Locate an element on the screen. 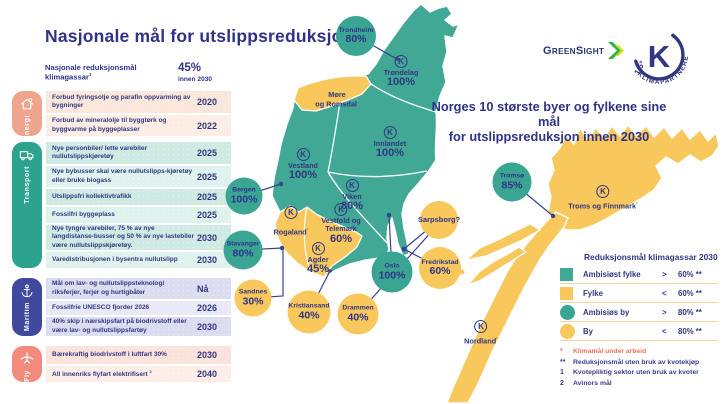 This screenshot has width=725, height=404. legend-item: Ambisiøs by > 80% ** is located at coordinates (639, 312).